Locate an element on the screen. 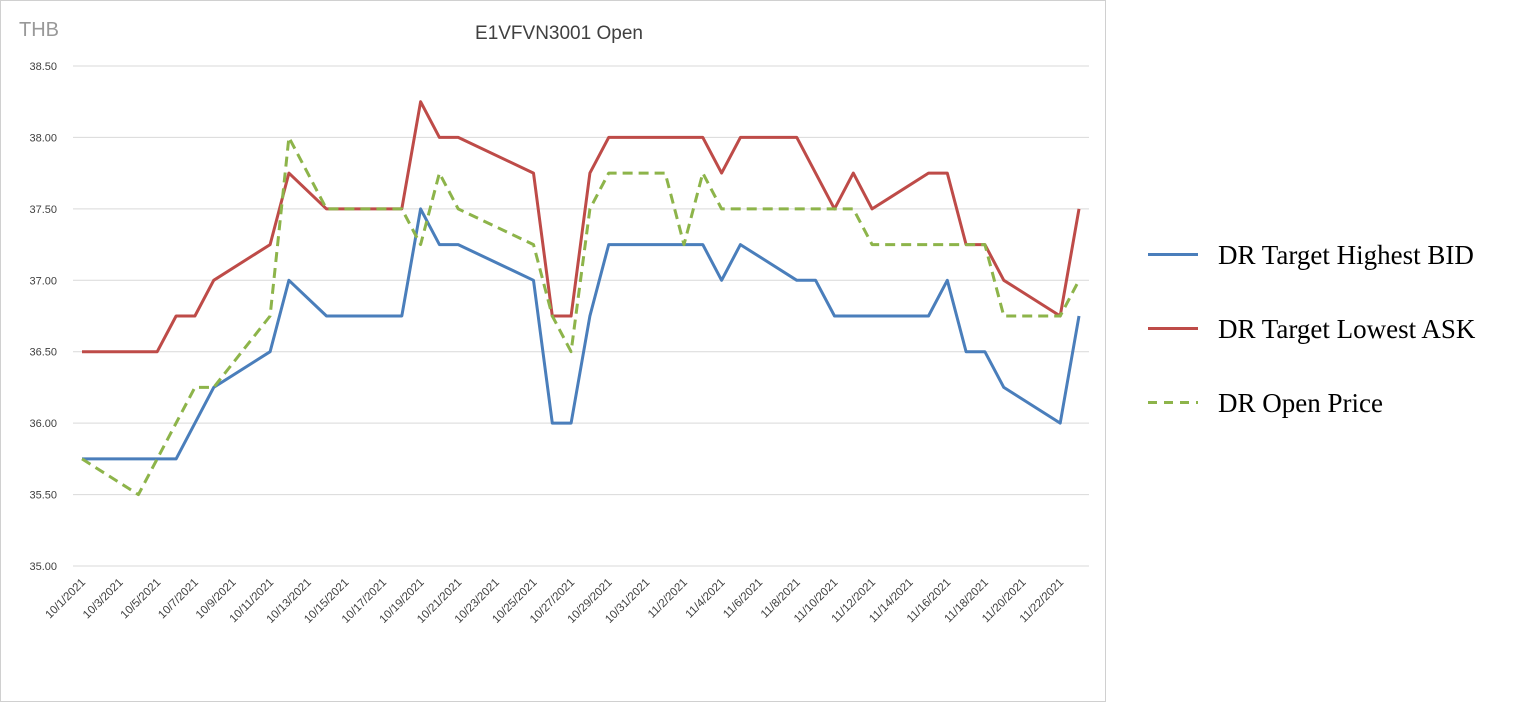 The image size is (1531, 705). legend-item: DR Target Lowest ASK is located at coordinates (1338, 347).